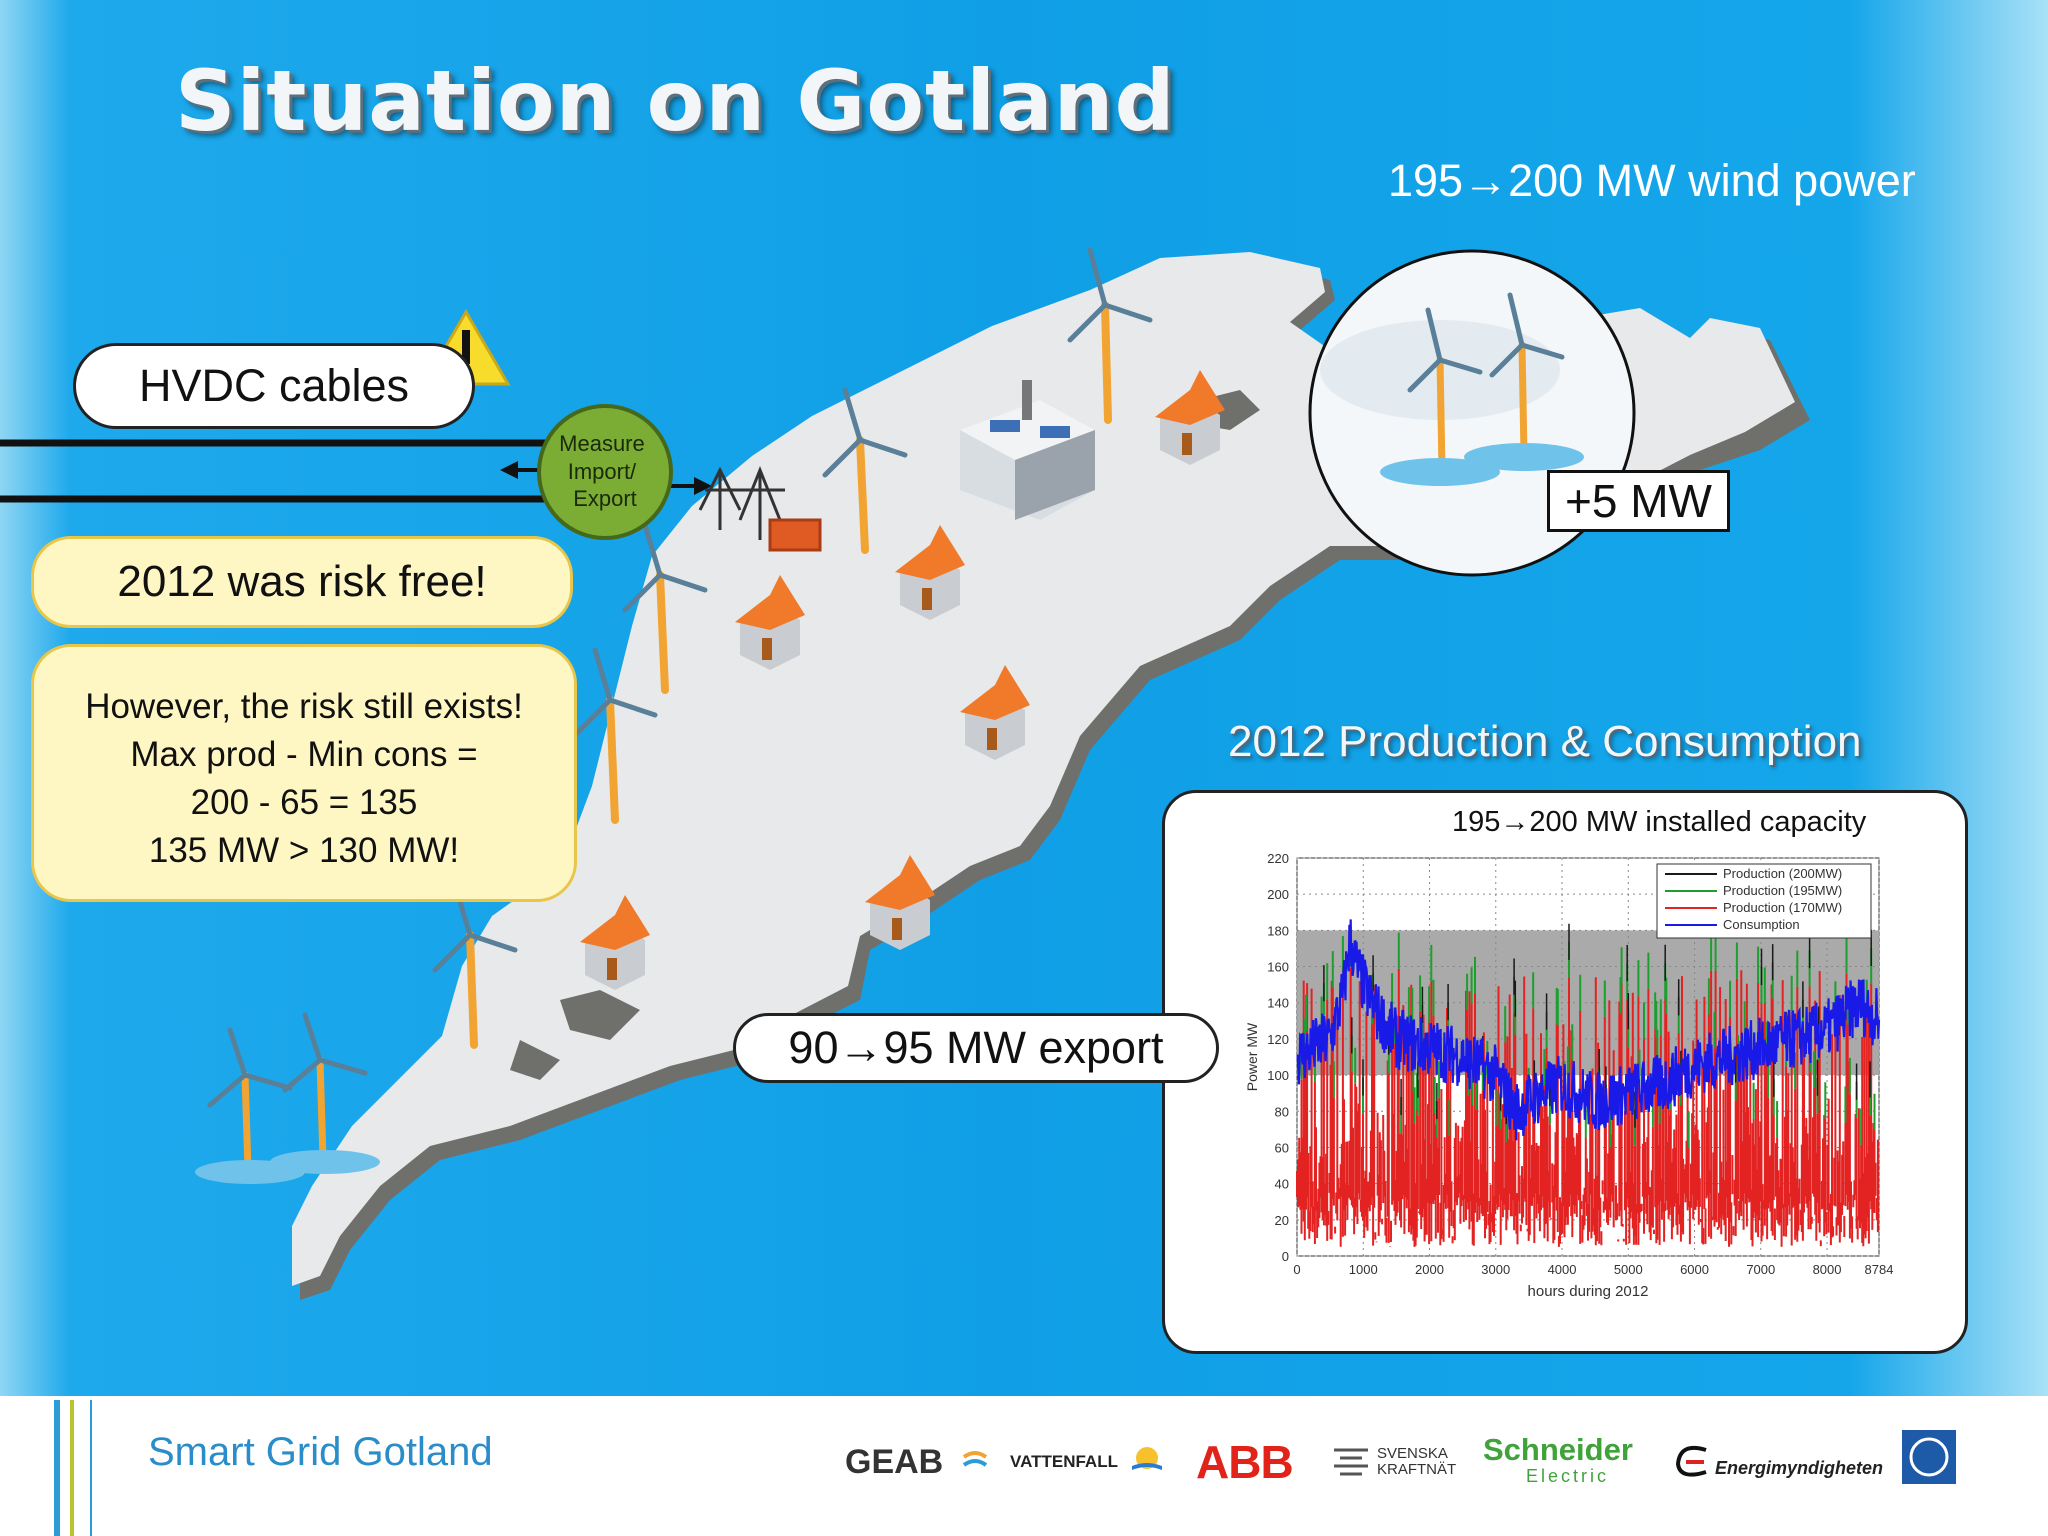 The height and width of the screenshot is (1536, 2048). What do you see at coordinates (1245, 1462) in the screenshot?
I see `logo-abb: ABB` at bounding box center [1245, 1462].